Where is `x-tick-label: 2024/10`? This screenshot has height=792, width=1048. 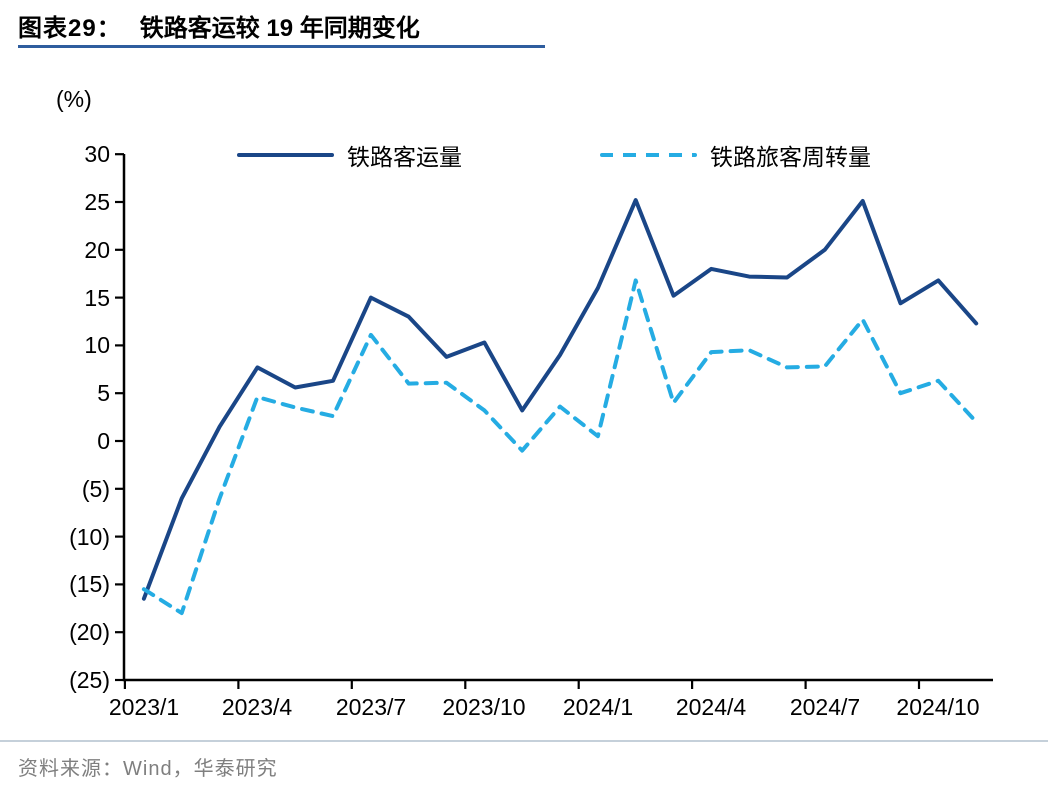 x-tick-label: 2024/10 is located at coordinates (938, 707).